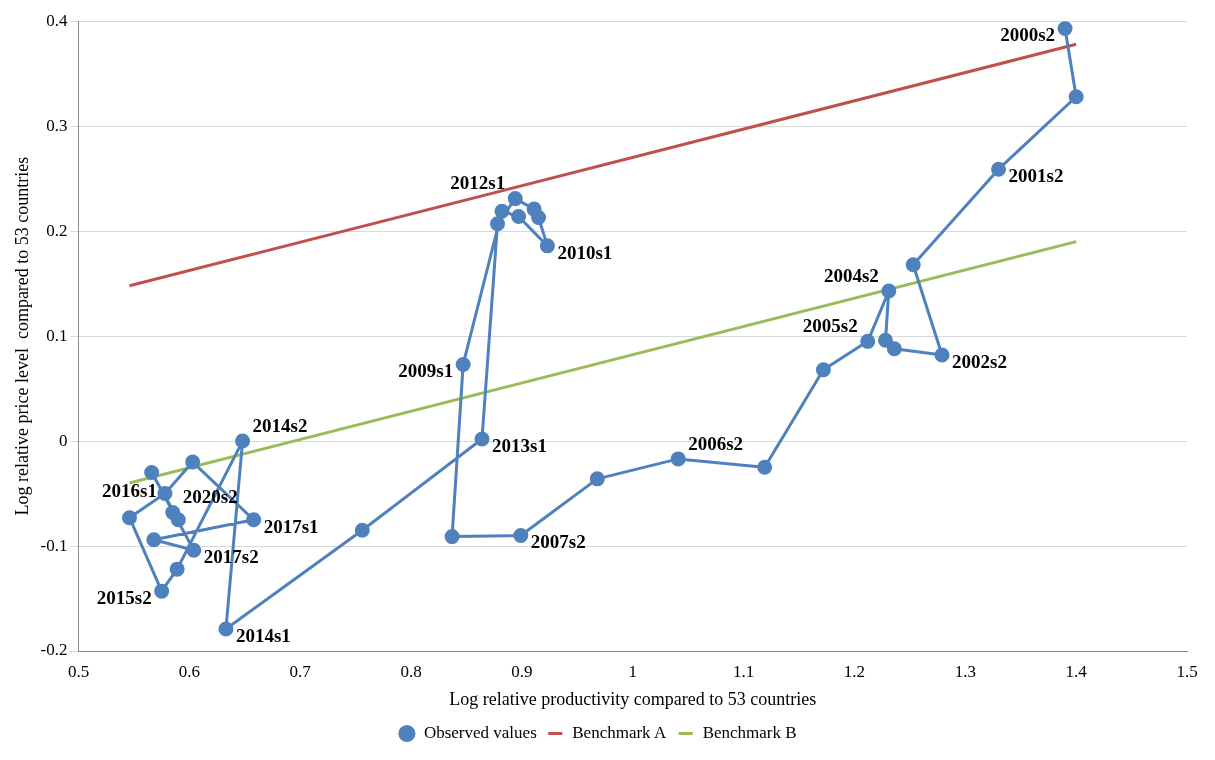  Describe the element at coordinates (54, 545) in the screenshot. I see `y-tick-label: -0.1` at that location.